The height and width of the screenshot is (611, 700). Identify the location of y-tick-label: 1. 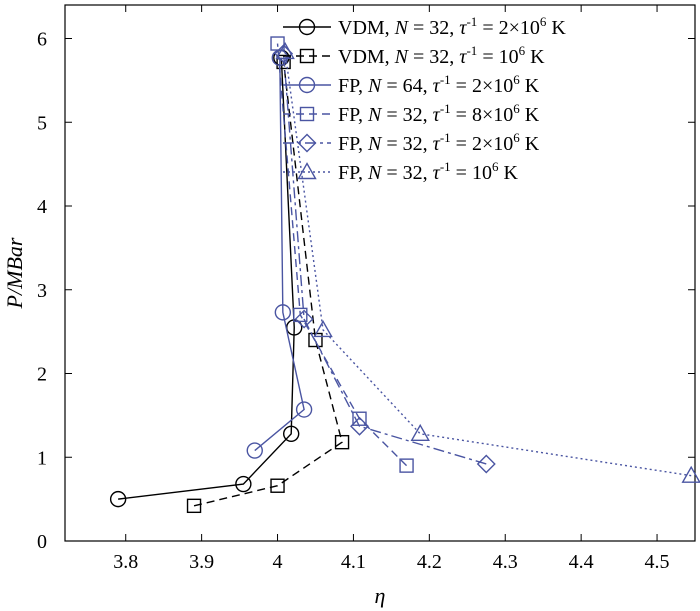
(42, 458).